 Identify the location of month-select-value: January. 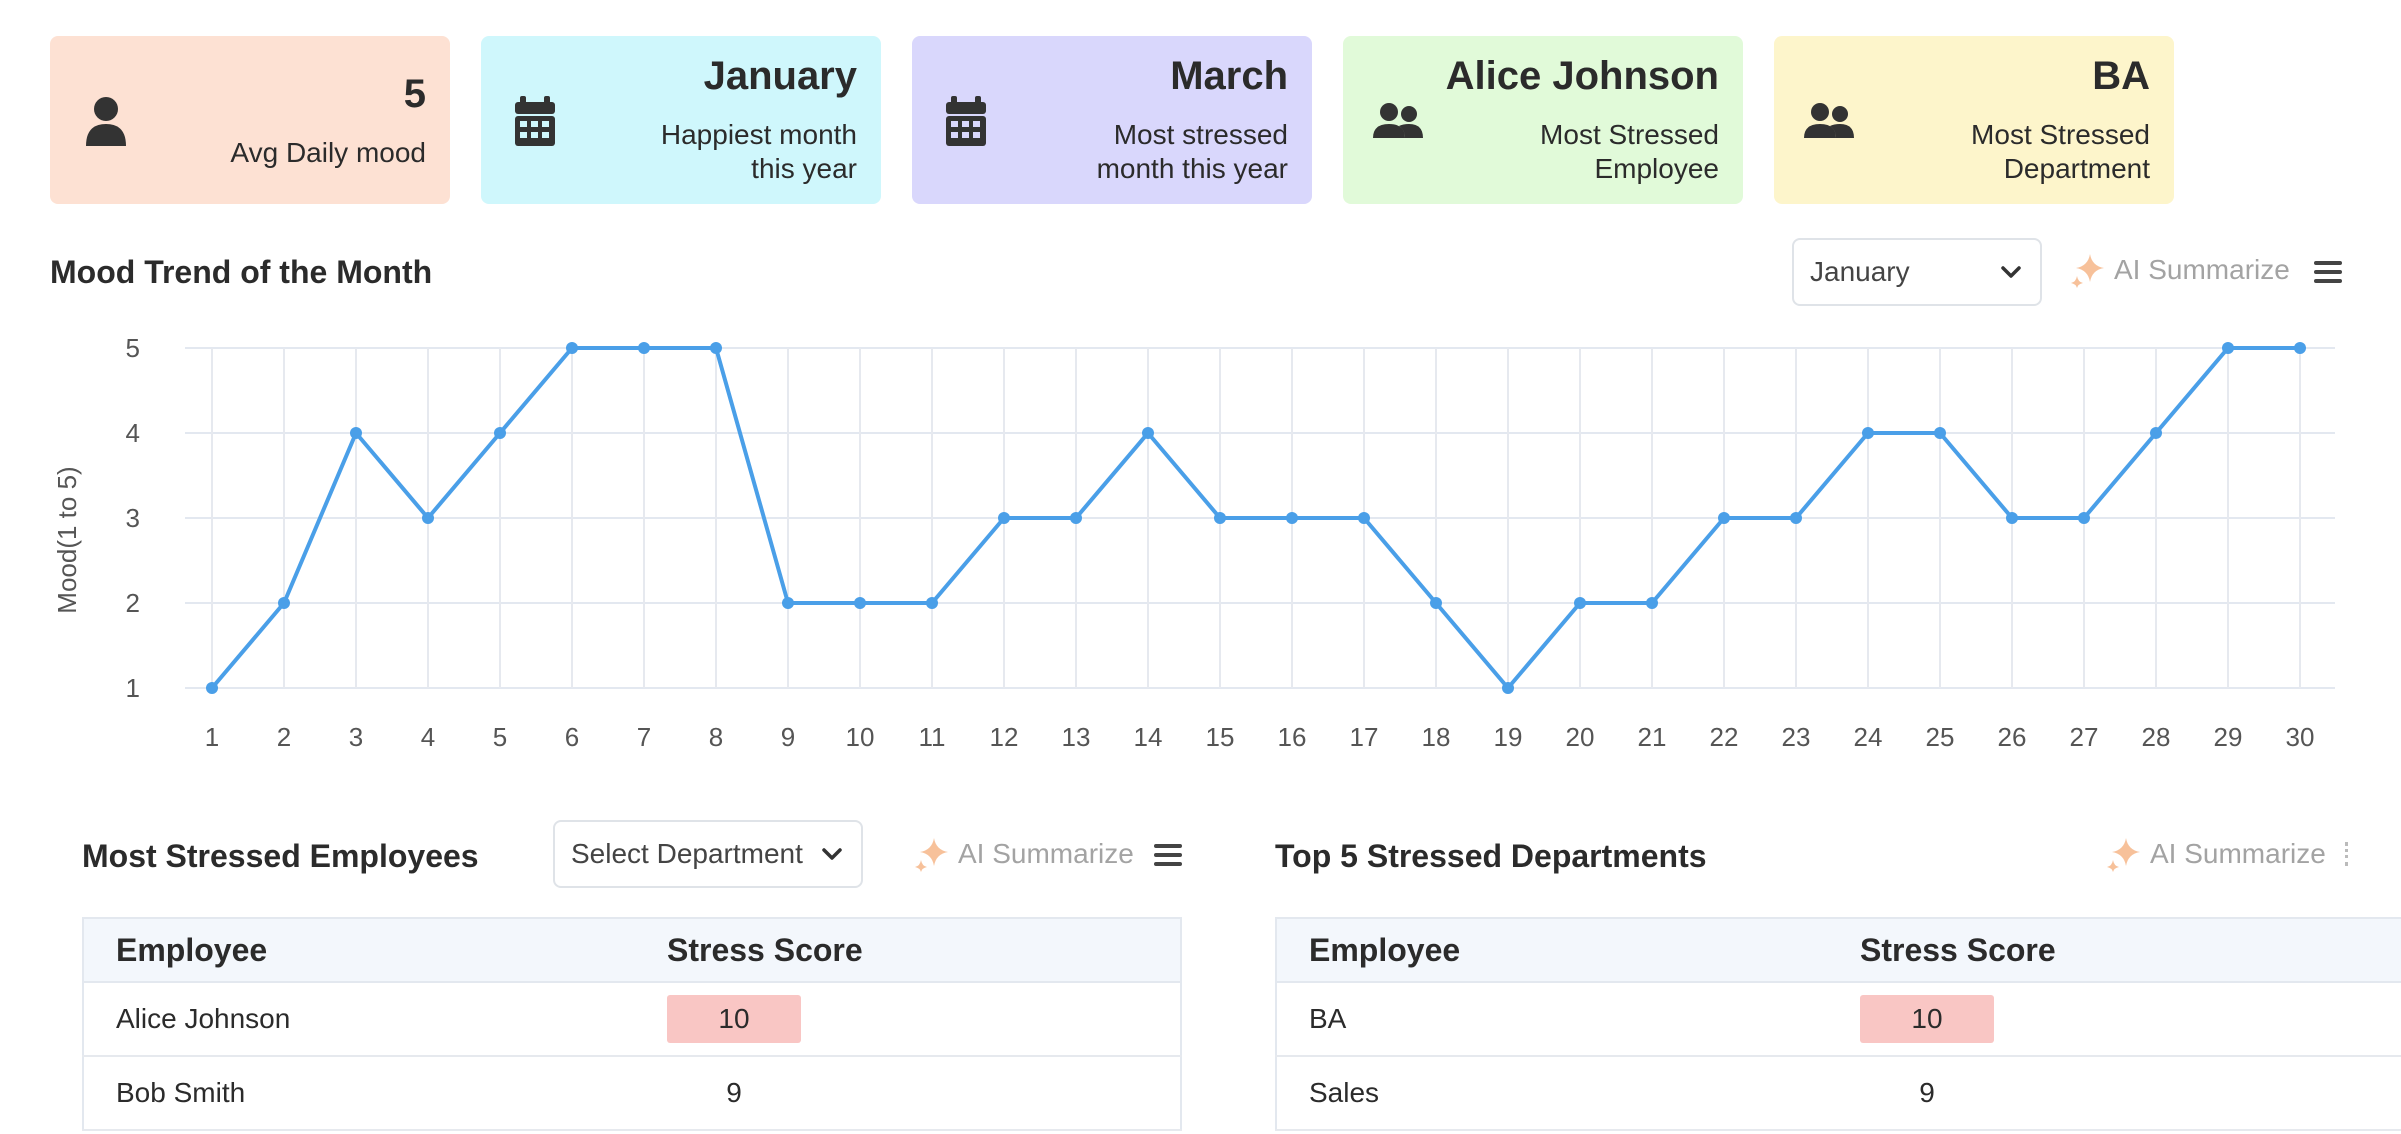
(1860, 271).